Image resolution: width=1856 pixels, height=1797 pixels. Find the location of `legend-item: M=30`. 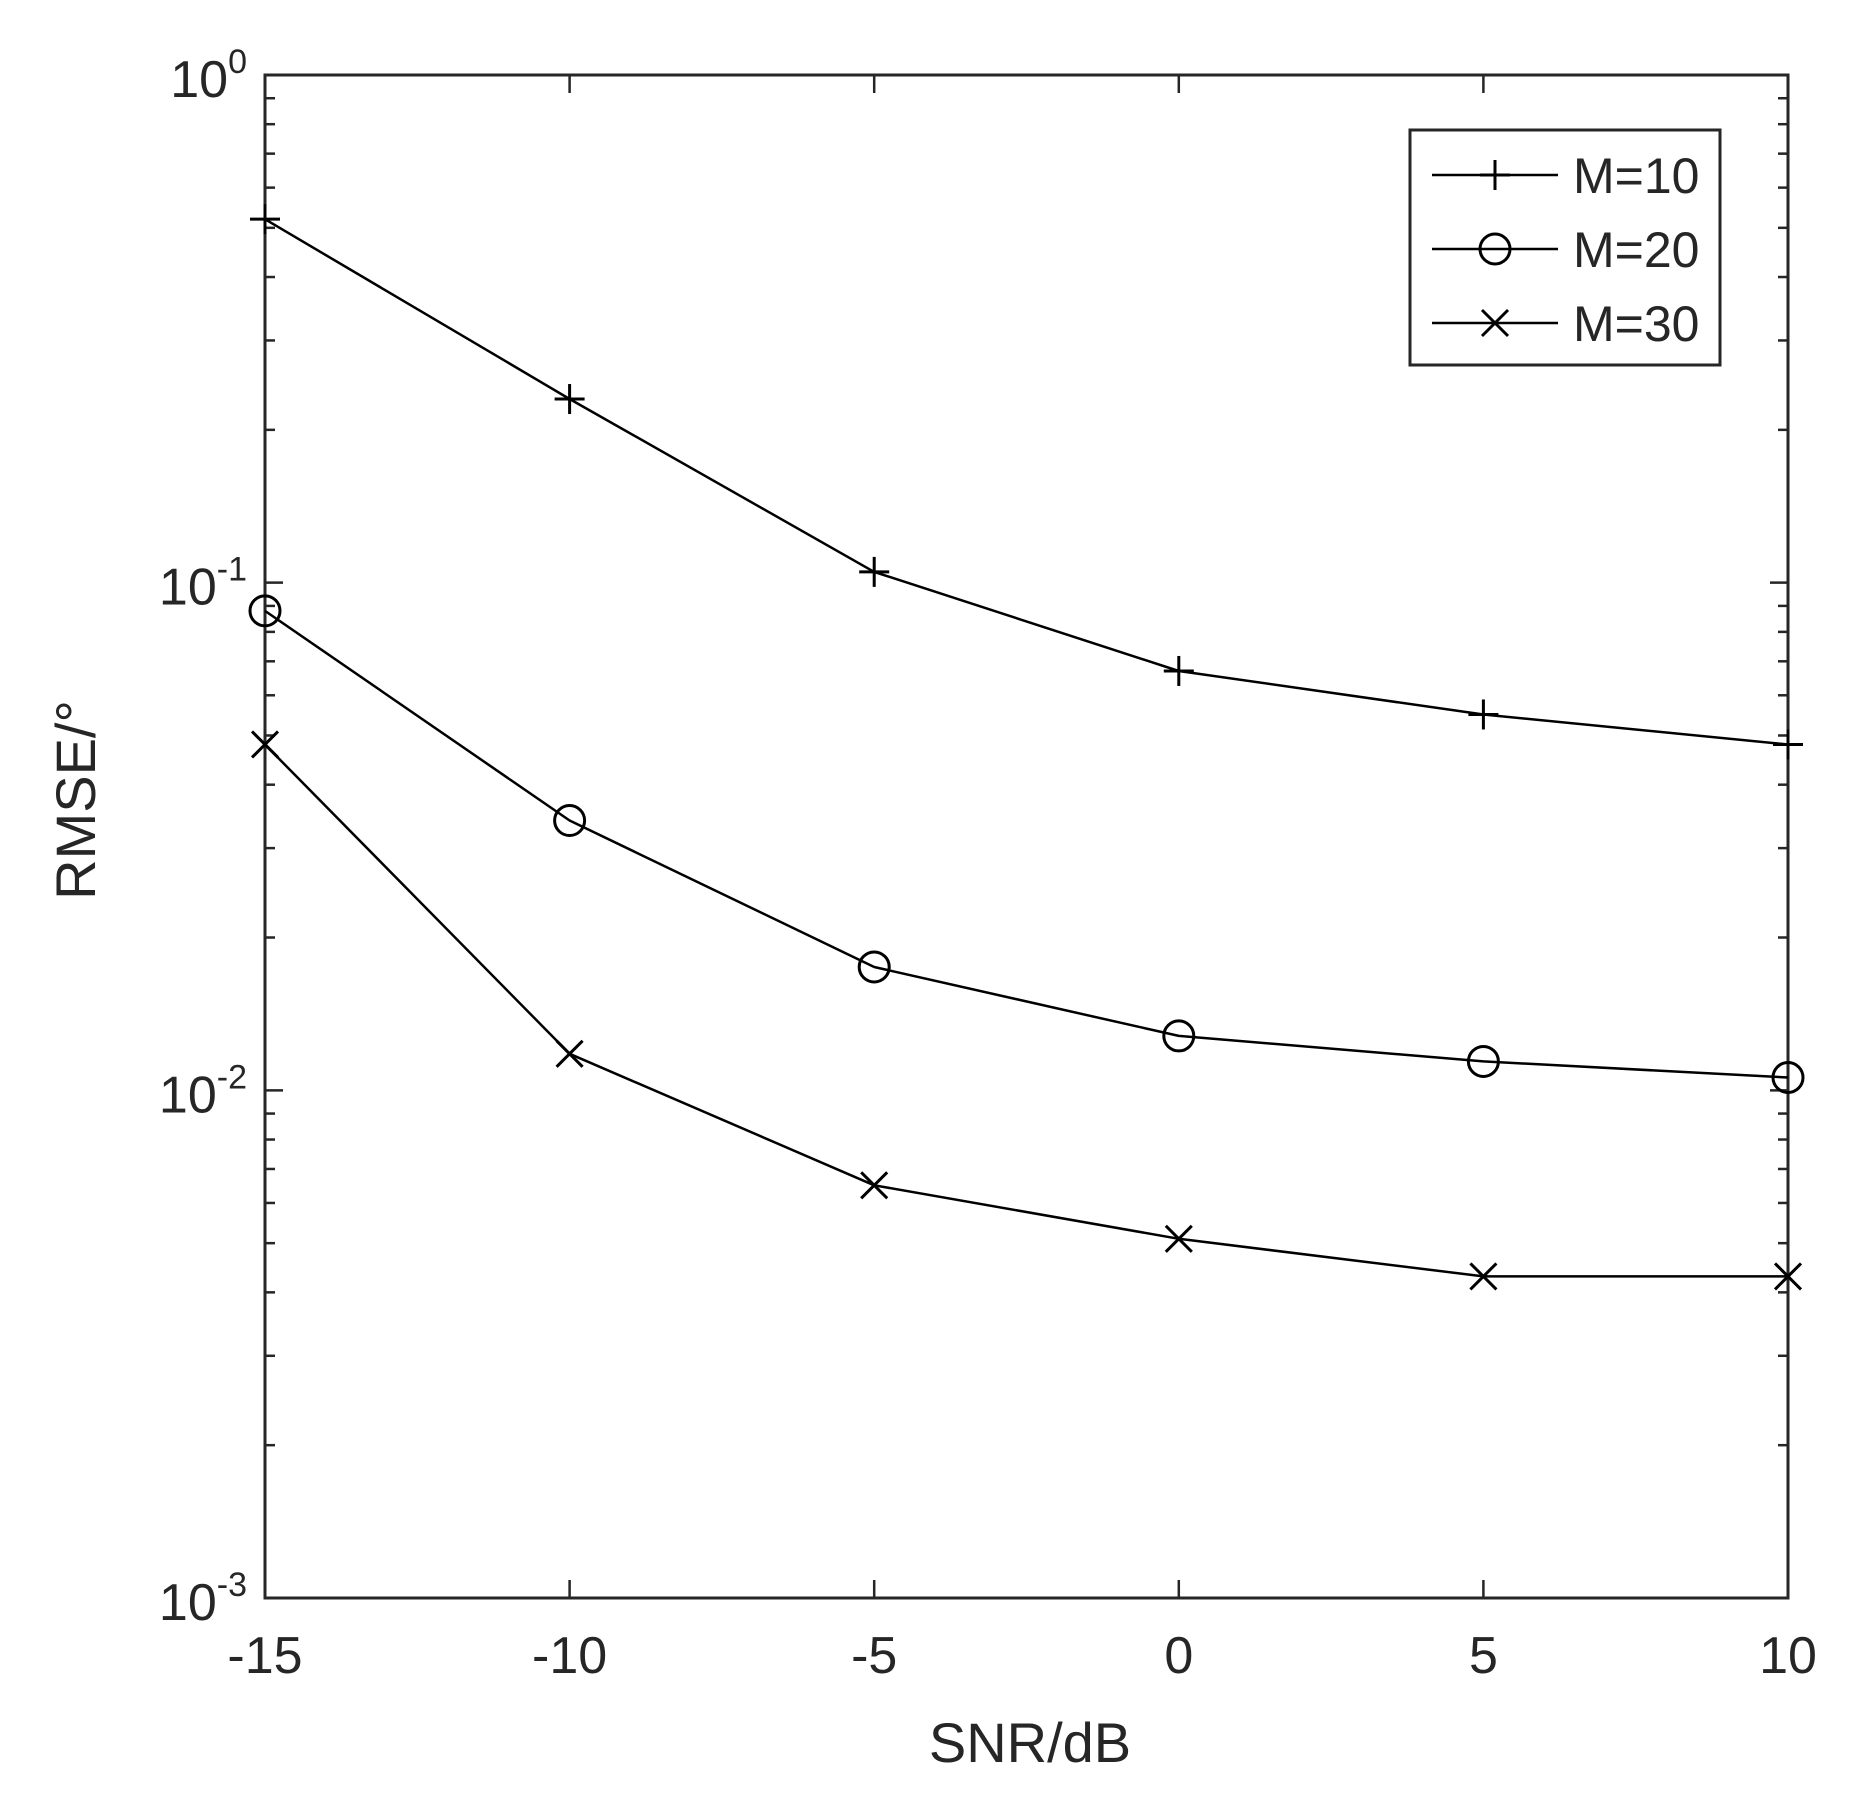

legend-item: M=30 is located at coordinates (1565, 324).